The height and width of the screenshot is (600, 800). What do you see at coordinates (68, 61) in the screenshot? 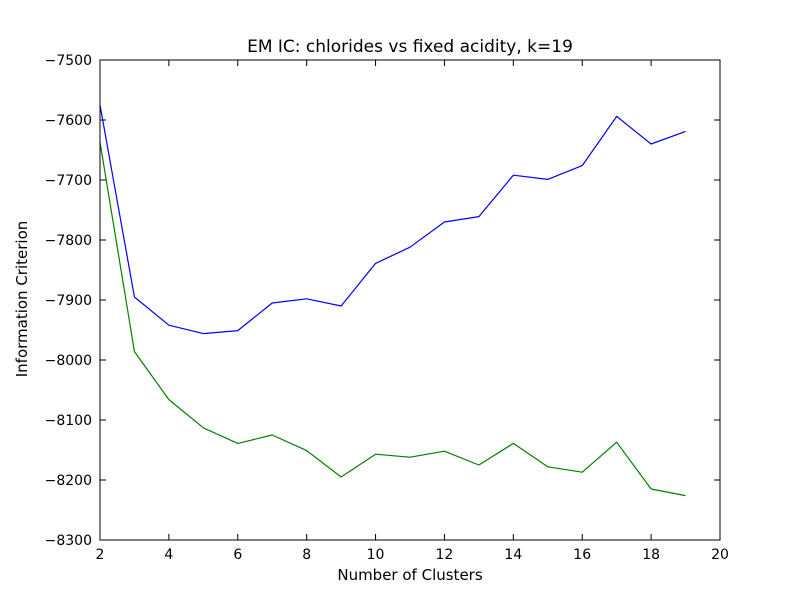
I see `y-tick-label: −7500` at bounding box center [68, 61].